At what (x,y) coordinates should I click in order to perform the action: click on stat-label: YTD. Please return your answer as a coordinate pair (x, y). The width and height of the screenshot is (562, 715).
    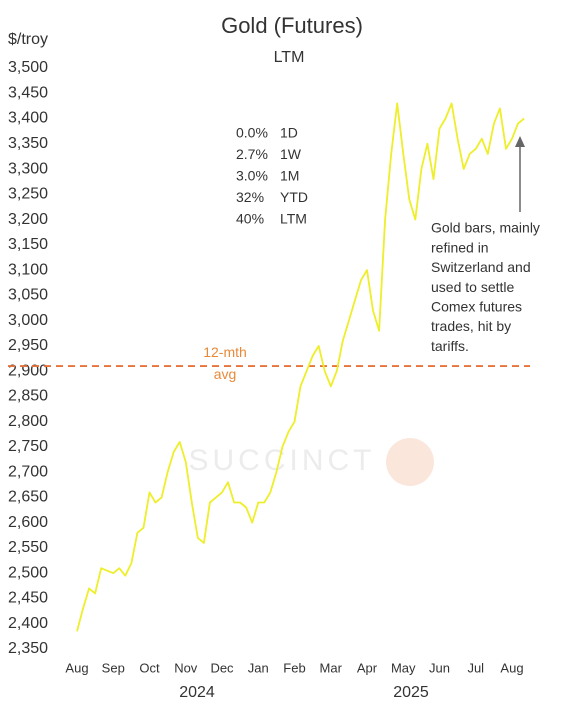
    Looking at the image, I should click on (294, 197).